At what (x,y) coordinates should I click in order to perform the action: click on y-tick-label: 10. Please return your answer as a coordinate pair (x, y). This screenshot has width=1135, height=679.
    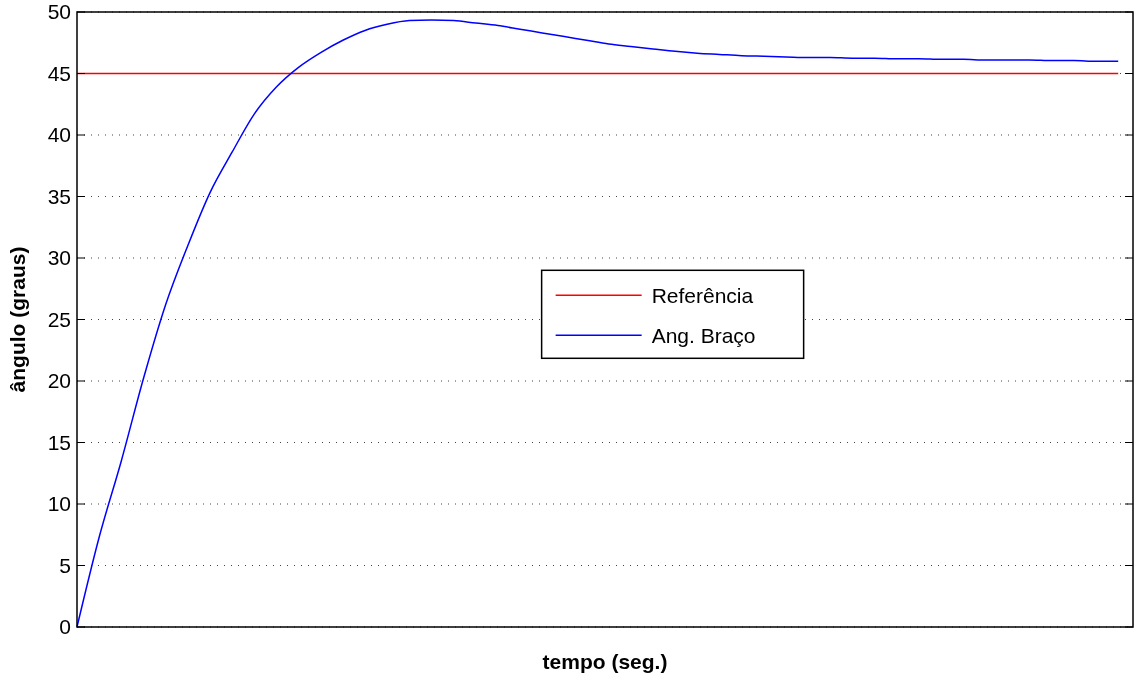
    Looking at the image, I should click on (59, 504).